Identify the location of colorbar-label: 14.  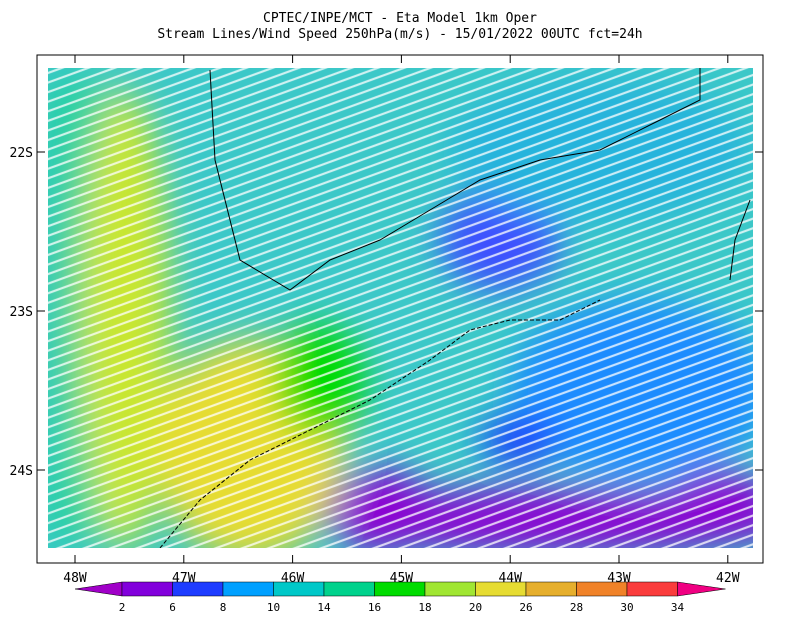
(324, 607).